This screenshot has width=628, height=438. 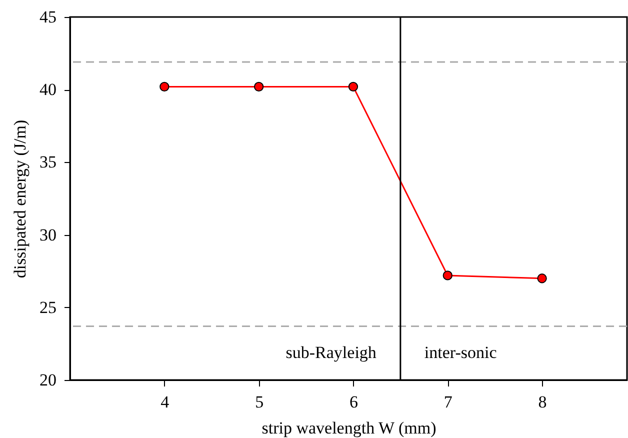 I want to click on y-tick-label: 35, so click(x=48, y=162).